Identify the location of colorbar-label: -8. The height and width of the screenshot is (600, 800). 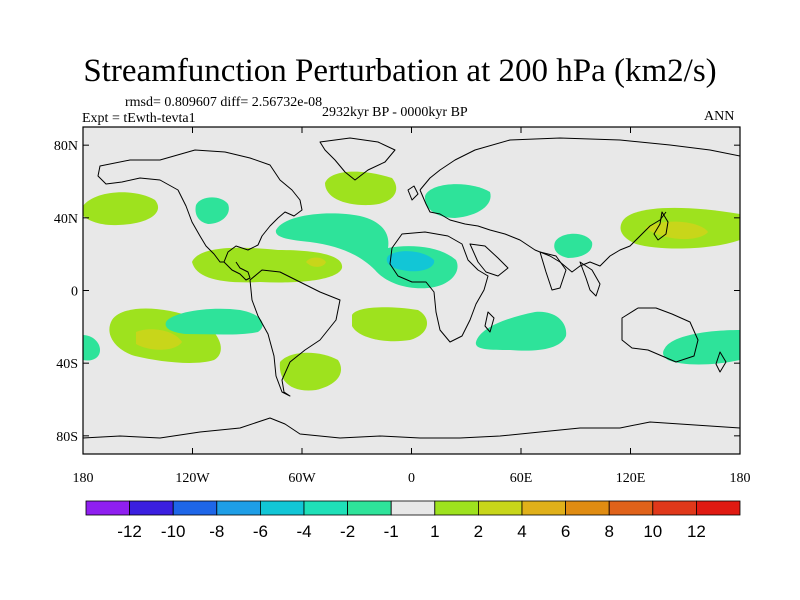
(216, 531).